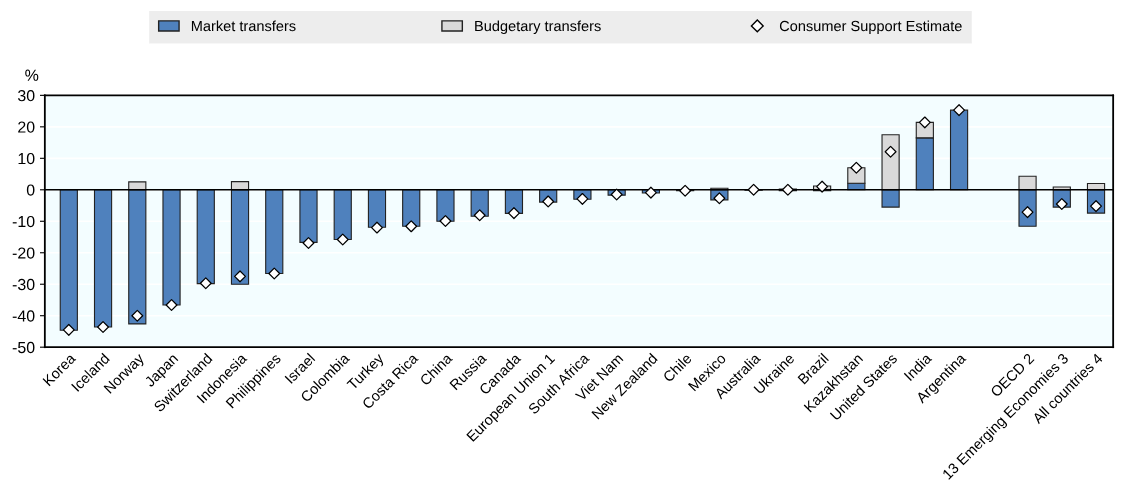 The height and width of the screenshot is (489, 1121). I want to click on y-tick-label: 0, so click(30, 190).